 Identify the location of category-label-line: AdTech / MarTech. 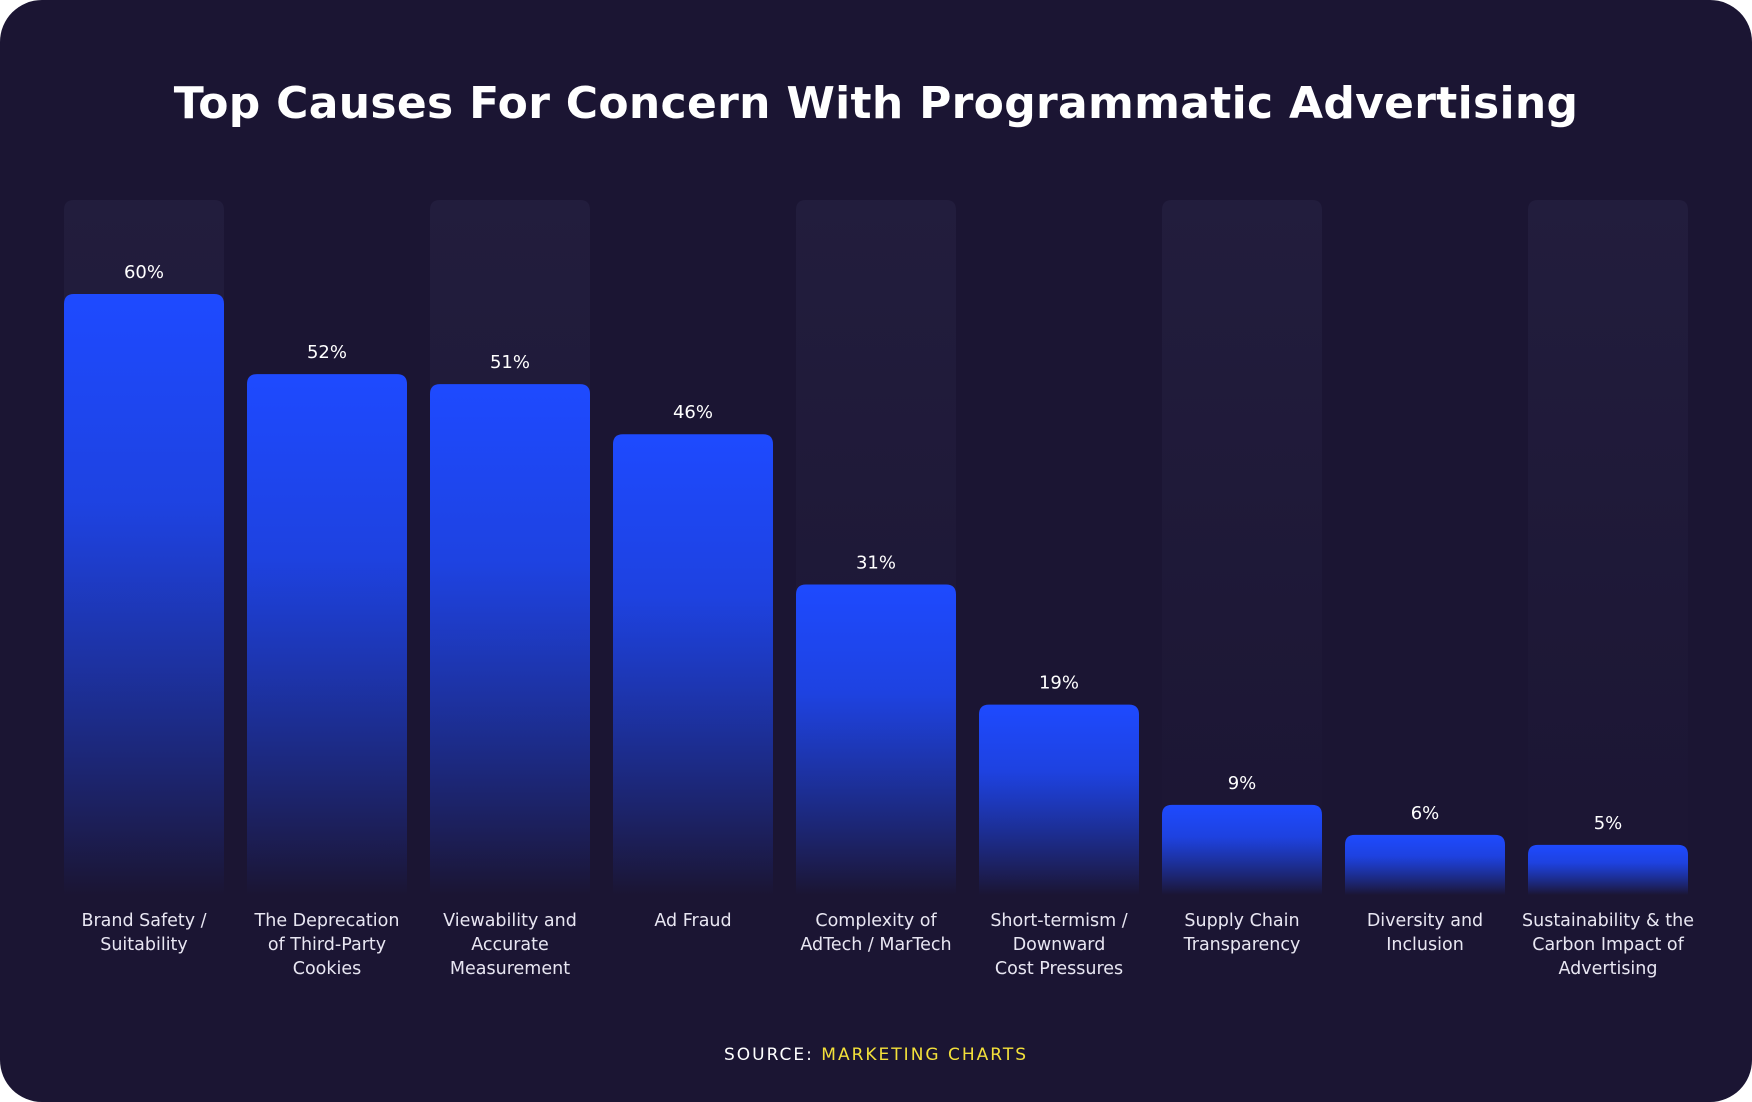
(875, 945).